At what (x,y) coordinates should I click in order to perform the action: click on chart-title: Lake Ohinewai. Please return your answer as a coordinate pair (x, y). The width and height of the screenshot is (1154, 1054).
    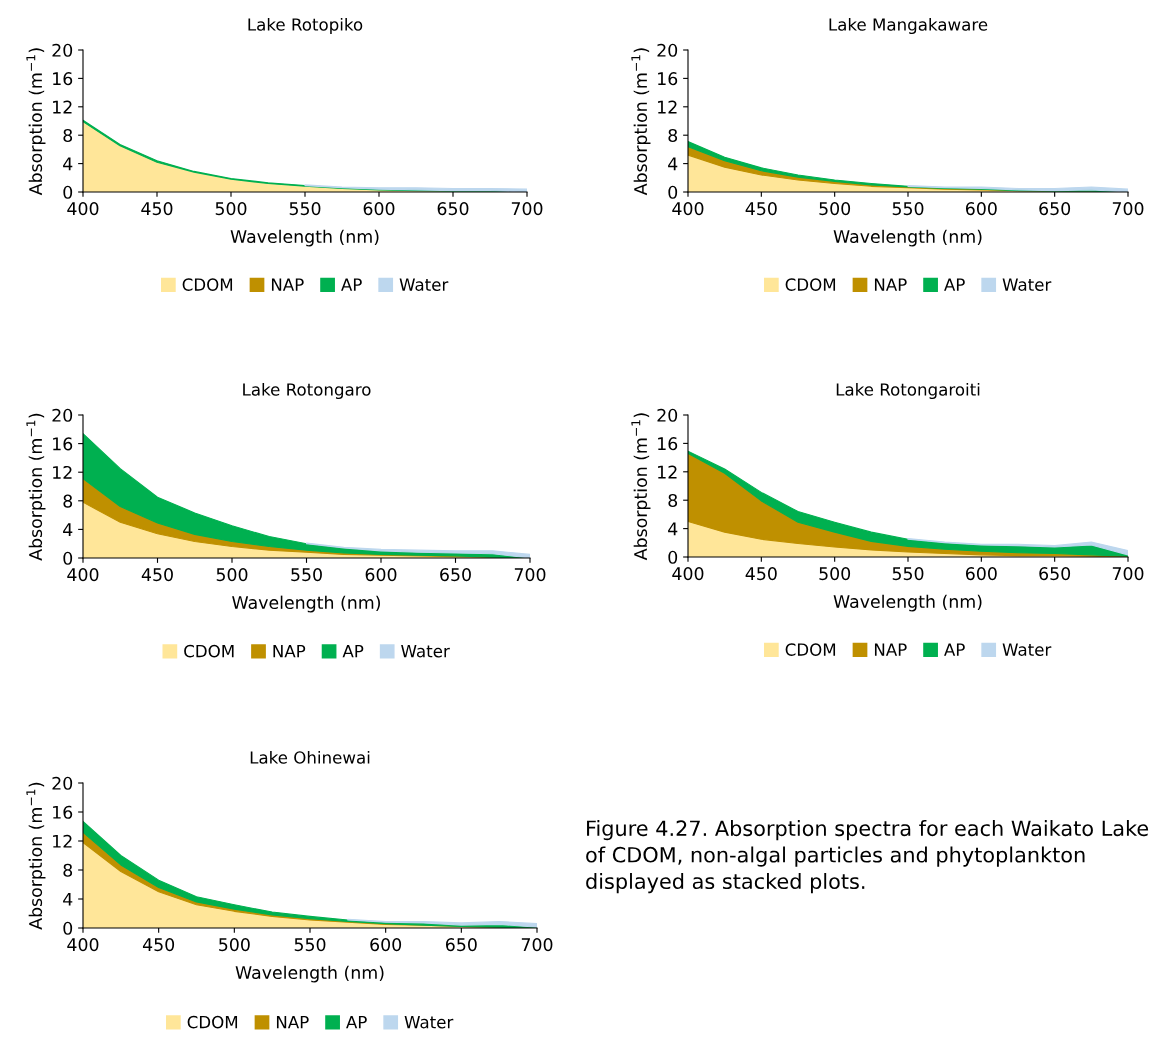
    Looking at the image, I should click on (310, 757).